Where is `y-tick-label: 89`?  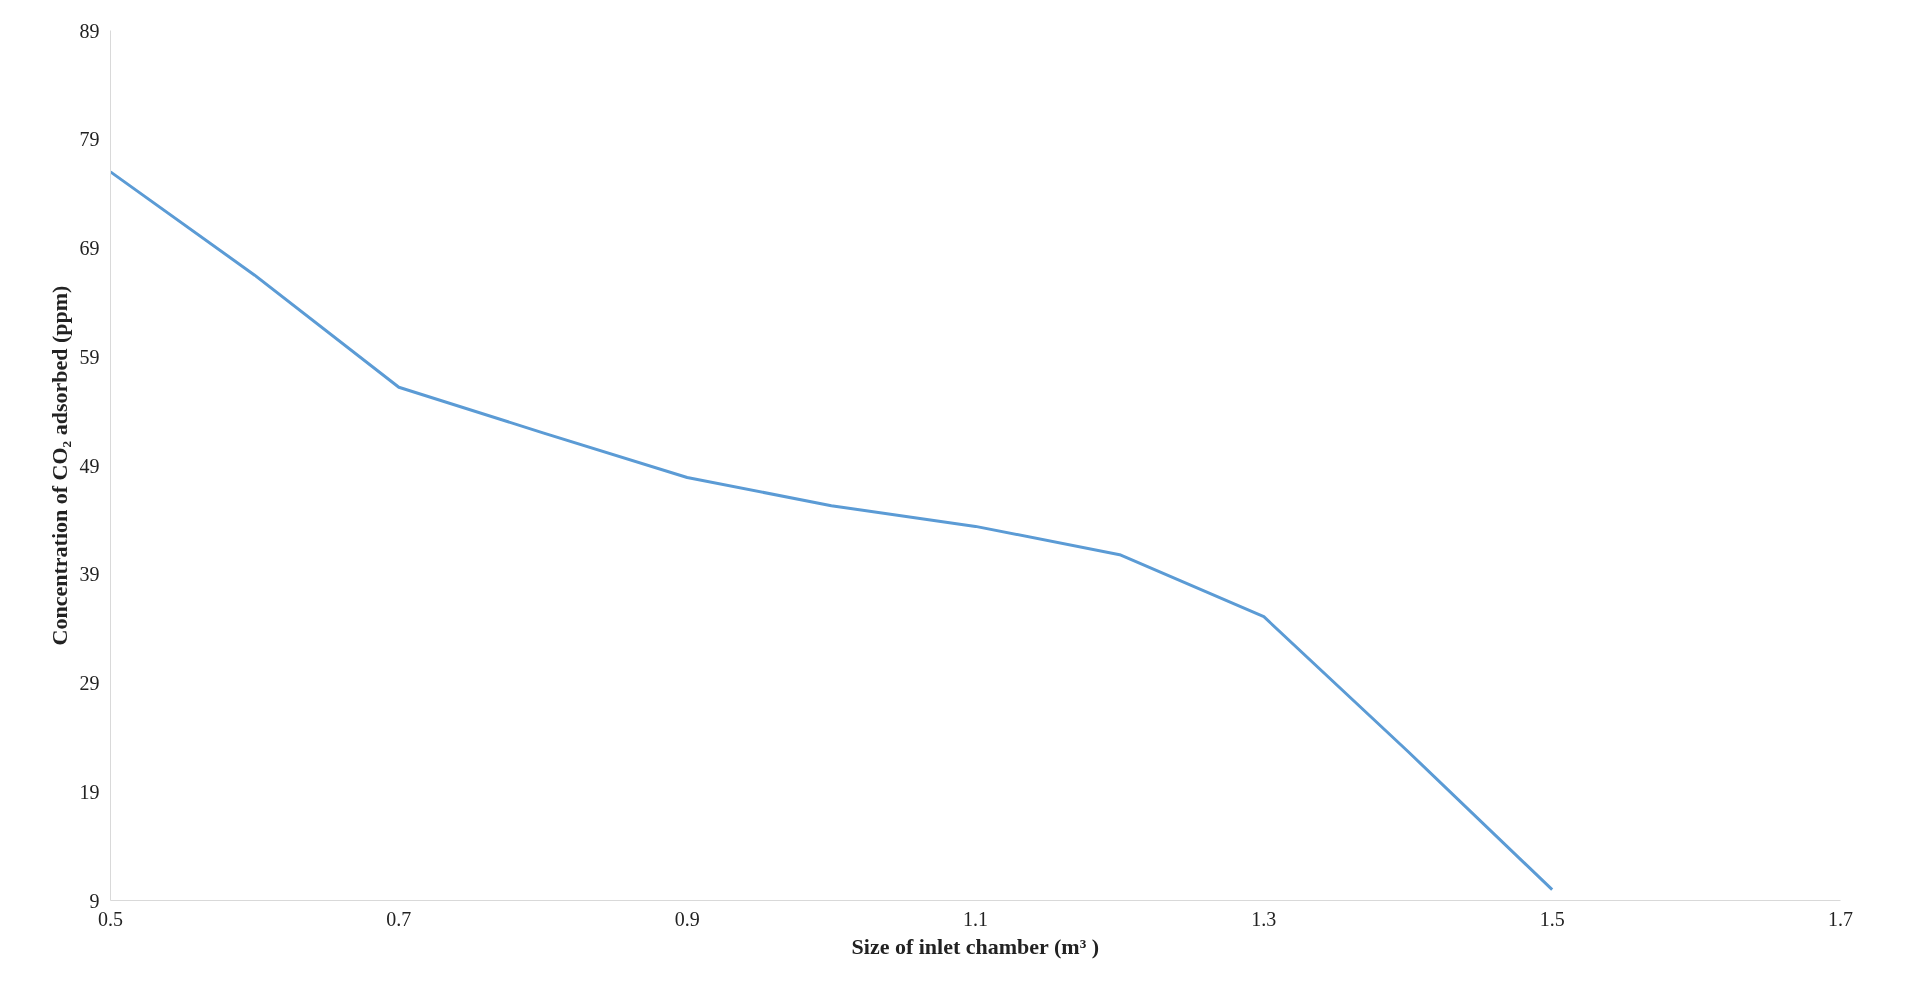 y-tick-label: 89 is located at coordinates (89, 30).